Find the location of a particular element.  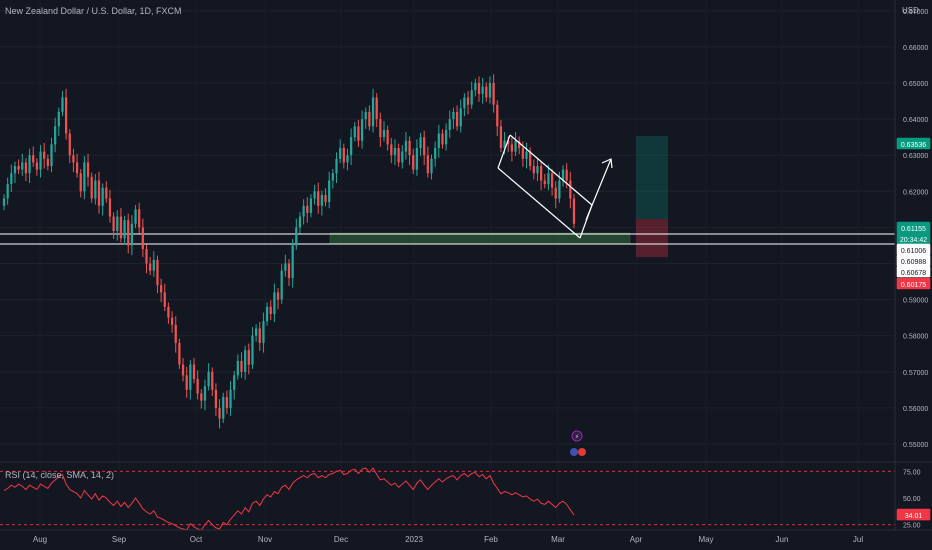

drawings: ⚡ is located at coordinates (555, 295).